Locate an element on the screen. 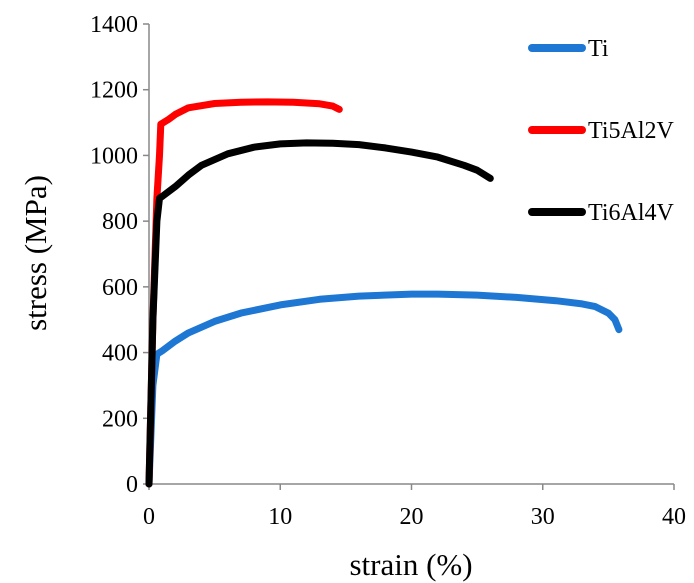  y-tick-label: 600 is located at coordinates (120, 288).